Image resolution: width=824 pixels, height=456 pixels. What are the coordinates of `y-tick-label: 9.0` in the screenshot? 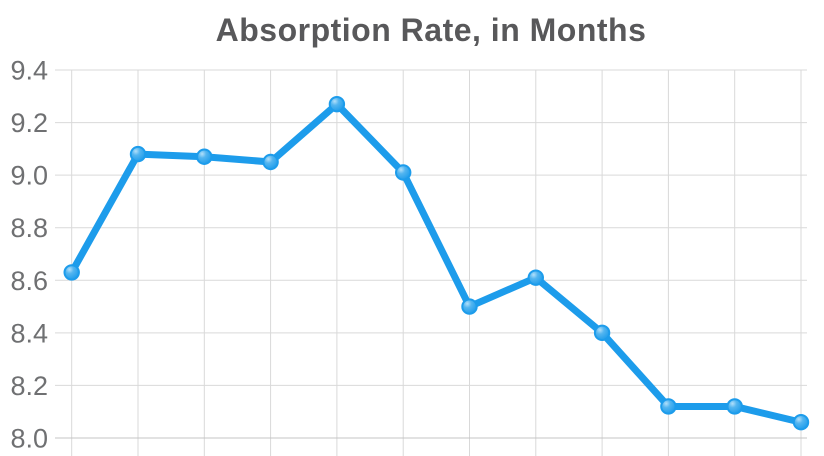 It's located at (29, 176).